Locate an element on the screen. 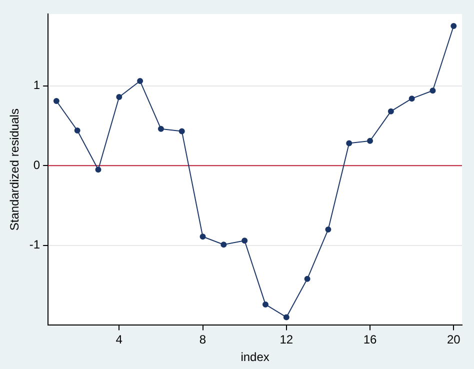  y-tick-label: 0 is located at coordinates (36, 165).